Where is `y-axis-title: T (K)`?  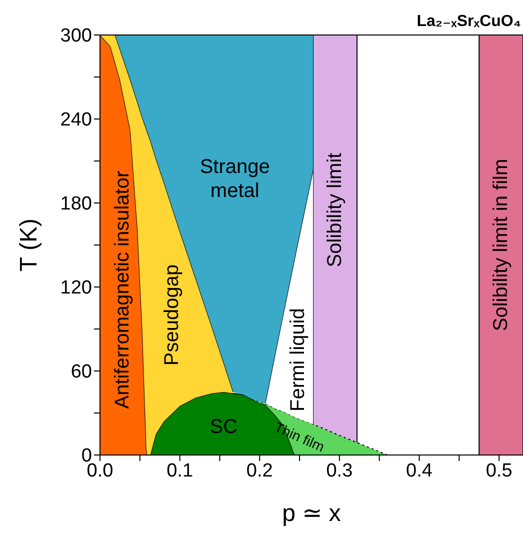
y-axis-title: T (K) is located at coordinates (29, 245).